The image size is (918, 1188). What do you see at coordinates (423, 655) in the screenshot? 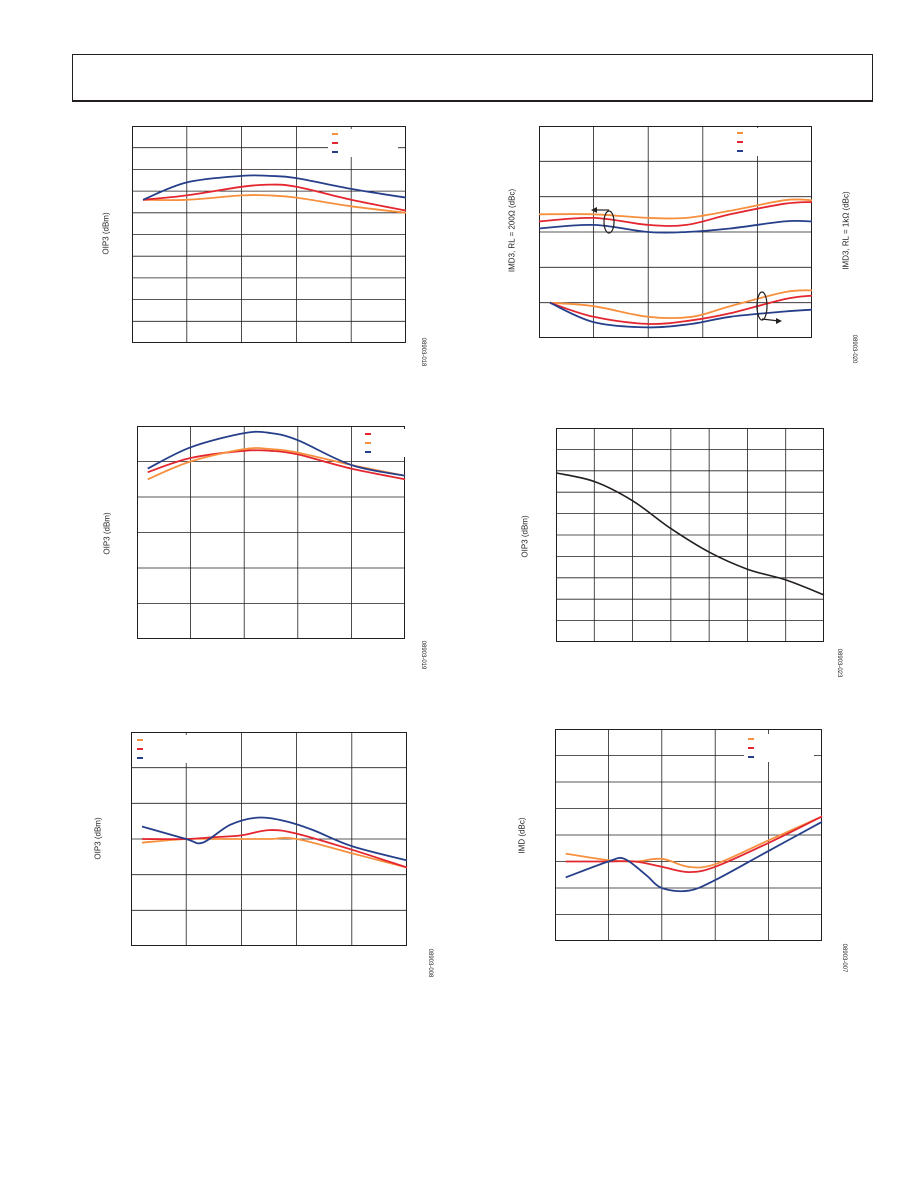
I see `figure-id: 08903-019` at bounding box center [423, 655].